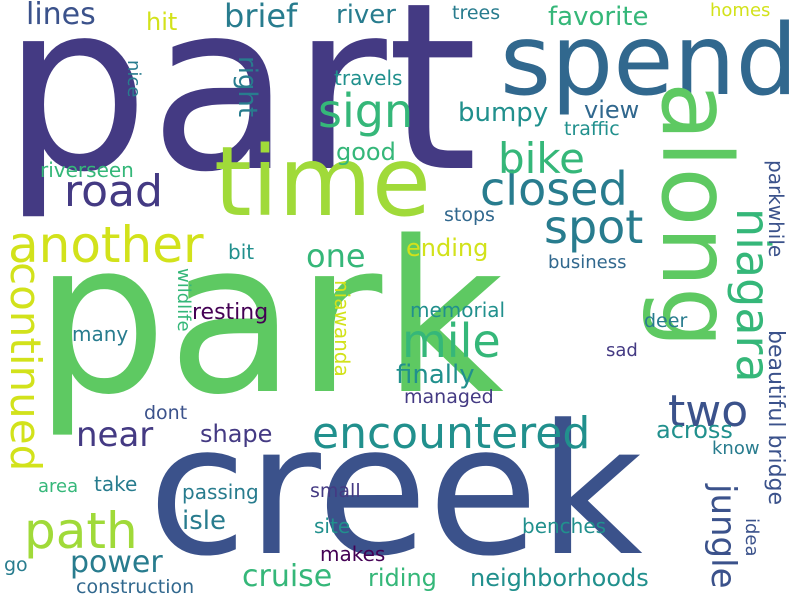 Image resolution: width=800 pixels, height=600 pixels. What do you see at coordinates (666, 321) in the screenshot?
I see `word-deer: deer` at bounding box center [666, 321].